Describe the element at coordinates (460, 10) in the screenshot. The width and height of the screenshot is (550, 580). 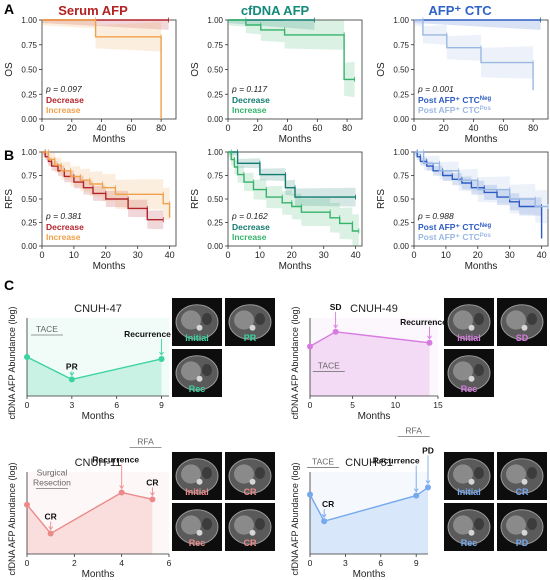
I see `column-title-2: AFP⁺ CTC` at that location.